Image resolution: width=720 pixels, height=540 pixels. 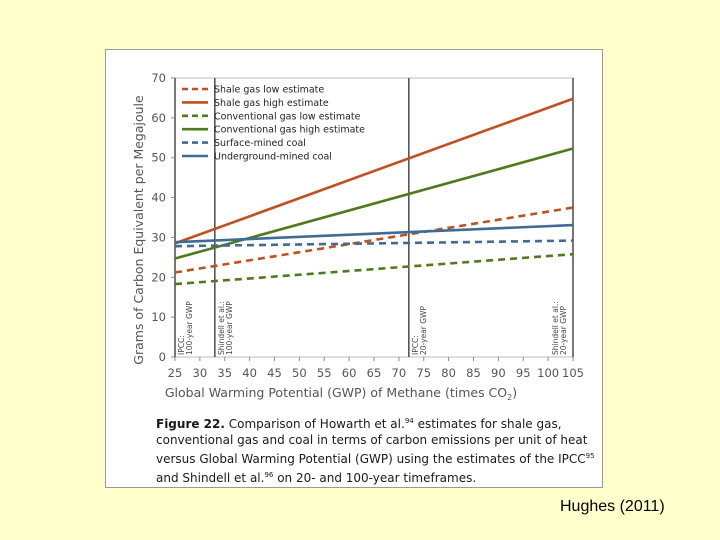 I want to click on y-tick-label: 50, so click(x=158, y=158).